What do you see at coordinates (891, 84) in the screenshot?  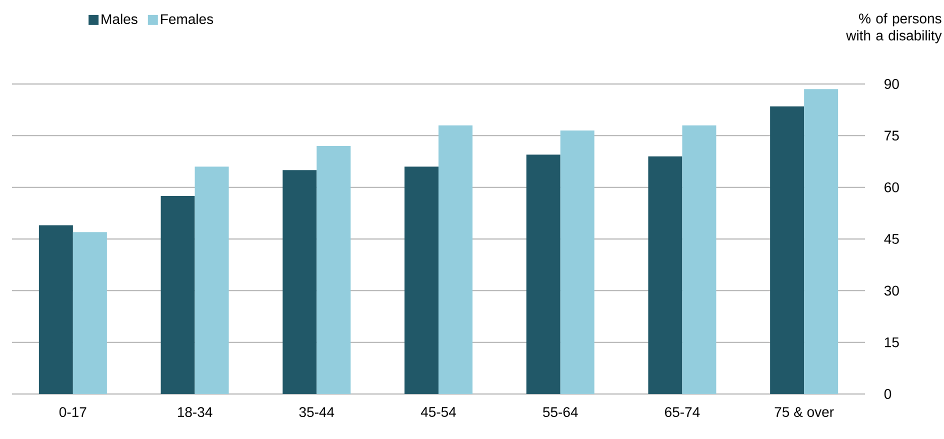 I see `y-tick-label: 90` at bounding box center [891, 84].